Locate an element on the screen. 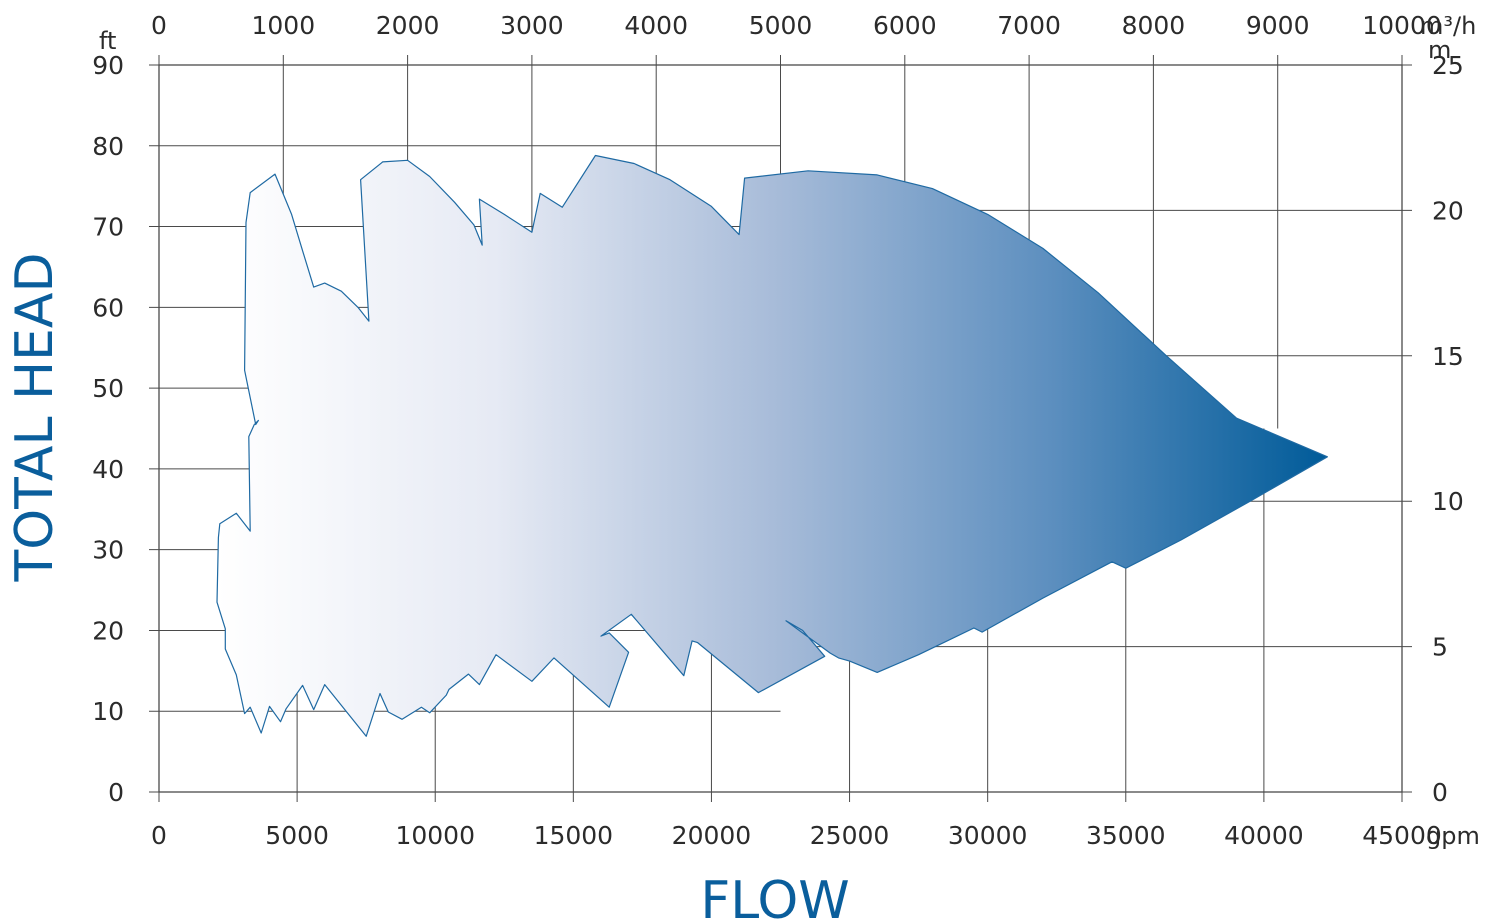  x-bottom-tick-label: 5000 is located at coordinates (297, 835).